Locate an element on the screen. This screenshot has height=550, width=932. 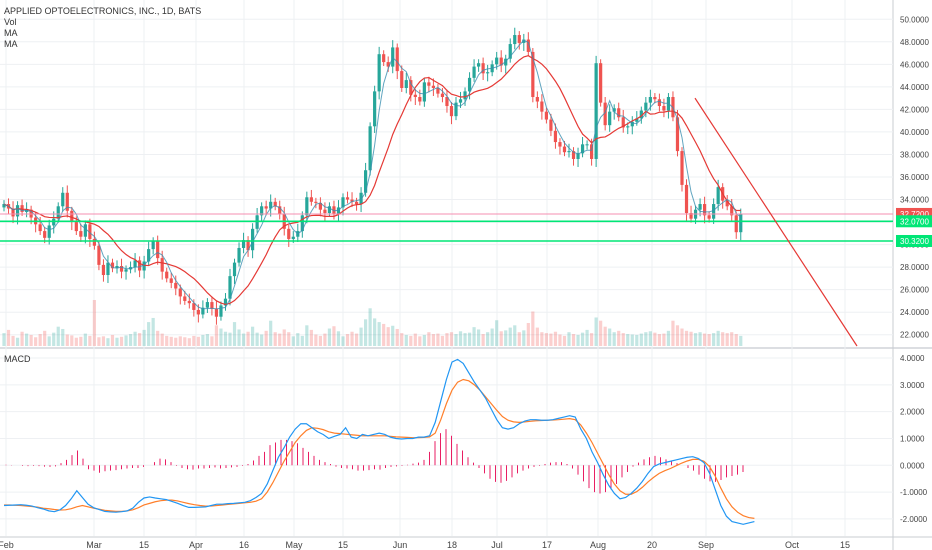
macd-label: MACD is located at coordinates (17, 359).